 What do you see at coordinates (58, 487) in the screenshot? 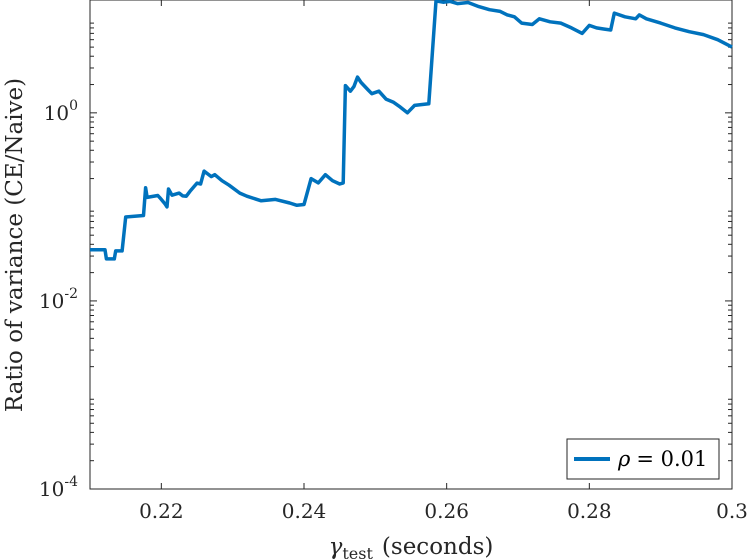
I see `y-tick-label: 10⁻⁴` at bounding box center [58, 487].